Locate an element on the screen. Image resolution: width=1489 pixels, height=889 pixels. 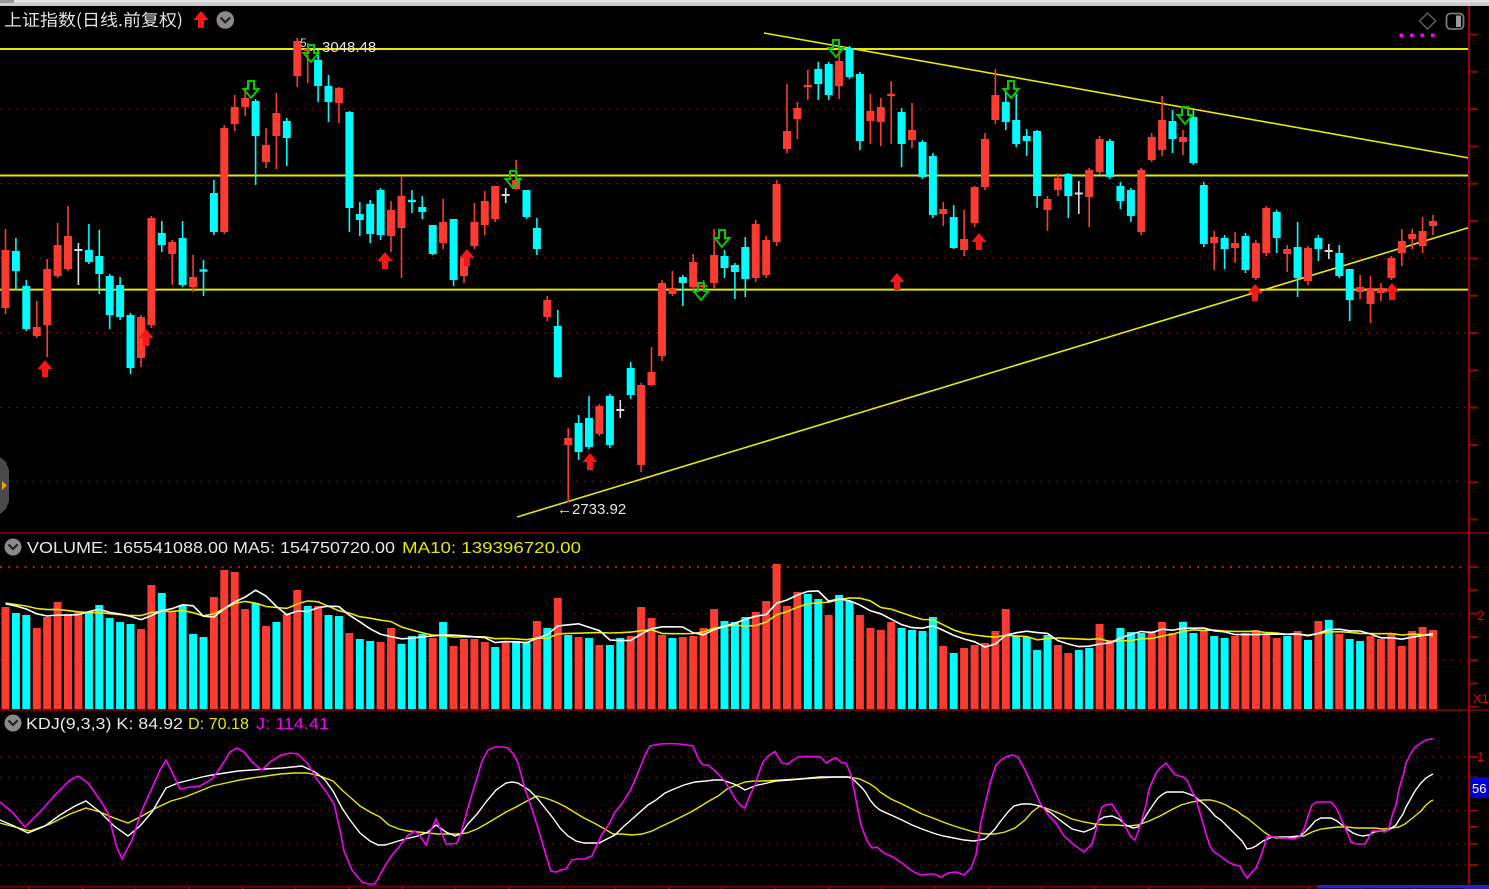
svg-text: KDJ(9,3,3) K: 84.92 is located at coordinates (104, 724).